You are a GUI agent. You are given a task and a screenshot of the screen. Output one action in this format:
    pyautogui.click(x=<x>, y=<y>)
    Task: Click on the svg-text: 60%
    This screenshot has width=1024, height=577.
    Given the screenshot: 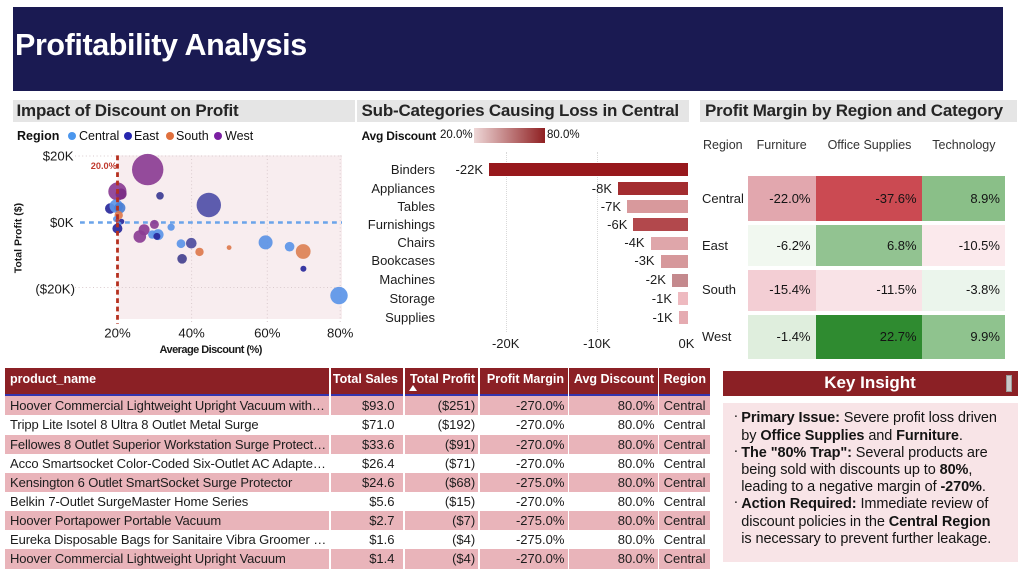 What is the action you would take?
    pyautogui.click(x=267, y=333)
    